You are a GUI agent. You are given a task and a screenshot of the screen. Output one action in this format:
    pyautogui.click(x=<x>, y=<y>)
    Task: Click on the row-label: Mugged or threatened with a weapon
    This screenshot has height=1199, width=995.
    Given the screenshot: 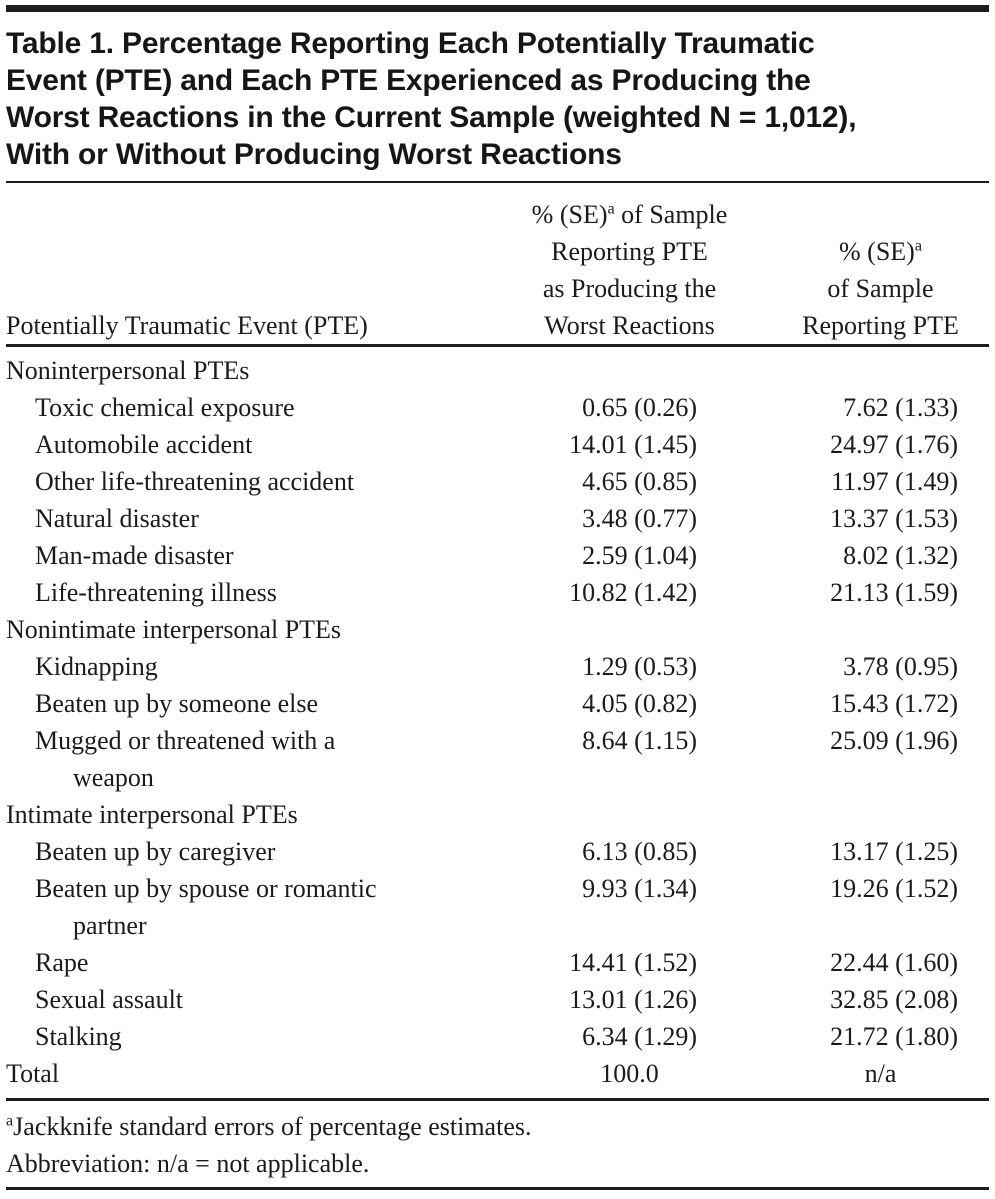 What is the action you would take?
    pyautogui.click(x=185, y=759)
    